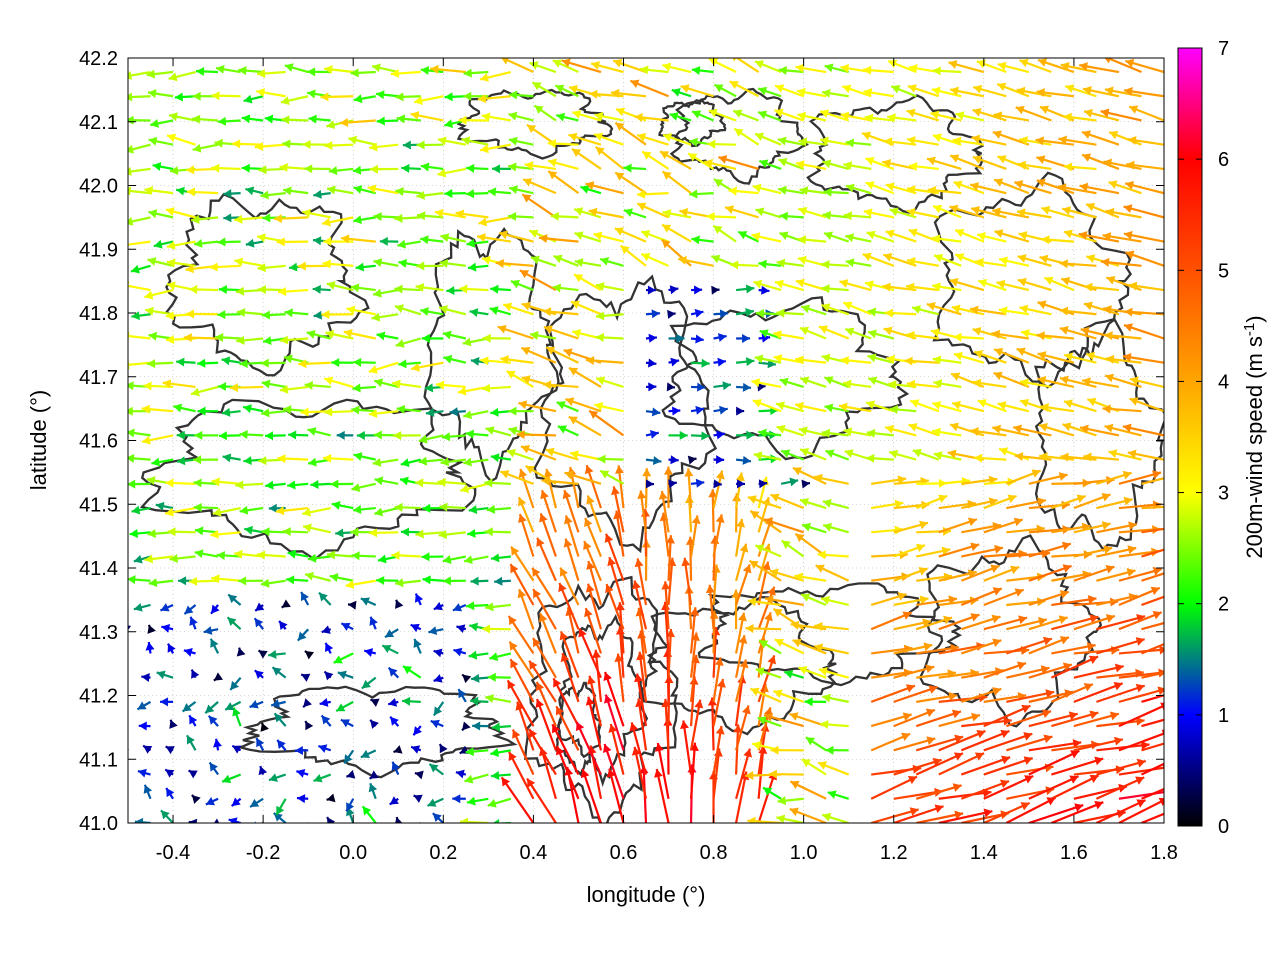  I want to click on x-tick-label: 1.0, so click(804, 853).